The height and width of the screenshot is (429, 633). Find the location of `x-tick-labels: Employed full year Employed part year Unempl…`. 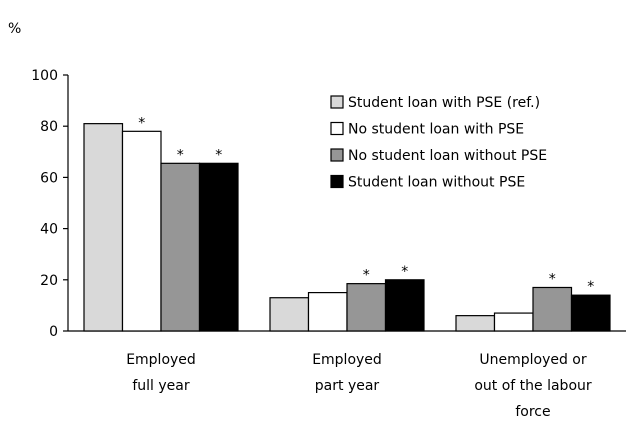

x-tick-labels: Employed full year Employed part year Unempl… is located at coordinates (359, 386).